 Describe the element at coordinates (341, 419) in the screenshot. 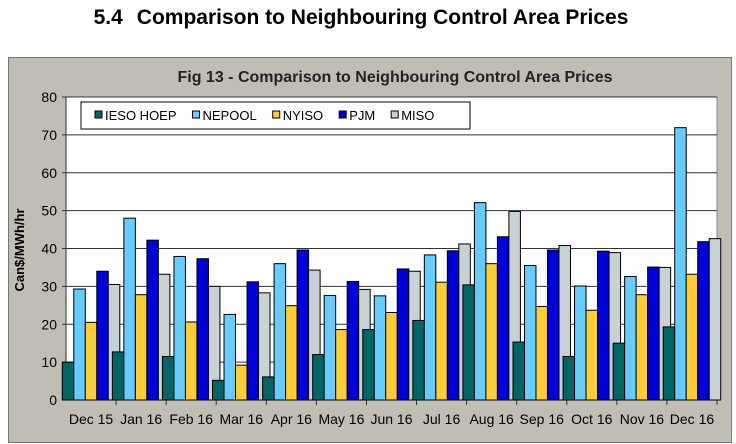

I see `x-tick-label: May 16` at that location.